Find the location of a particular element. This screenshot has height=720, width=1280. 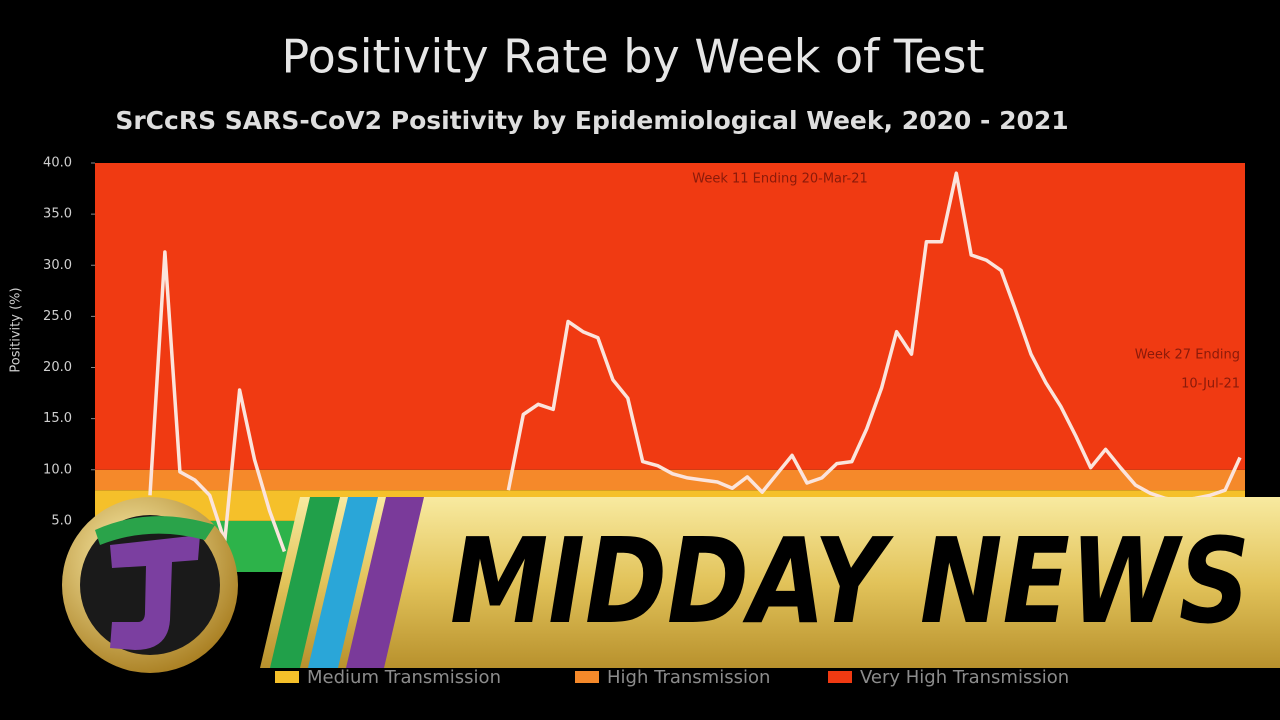

band is located at coordinates (670, 480).